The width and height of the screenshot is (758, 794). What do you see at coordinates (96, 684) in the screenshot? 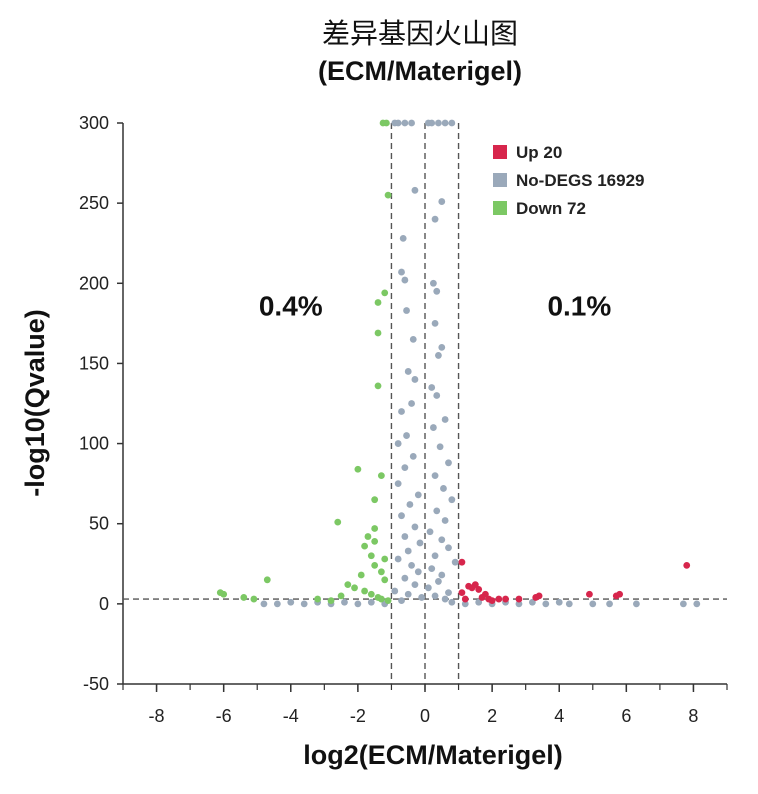
I see `y-tick-label: -50` at bounding box center [96, 684].